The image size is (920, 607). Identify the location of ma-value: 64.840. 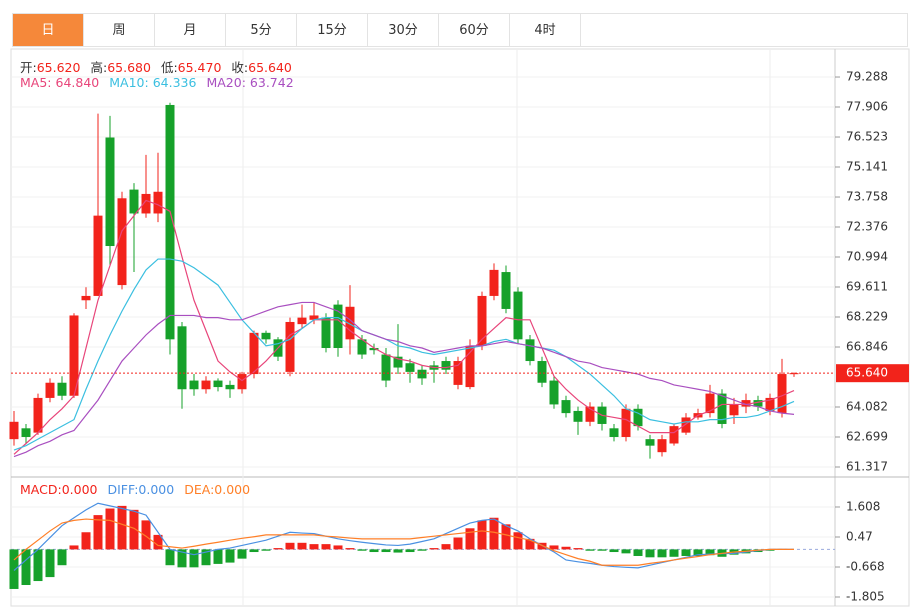
(77, 82).